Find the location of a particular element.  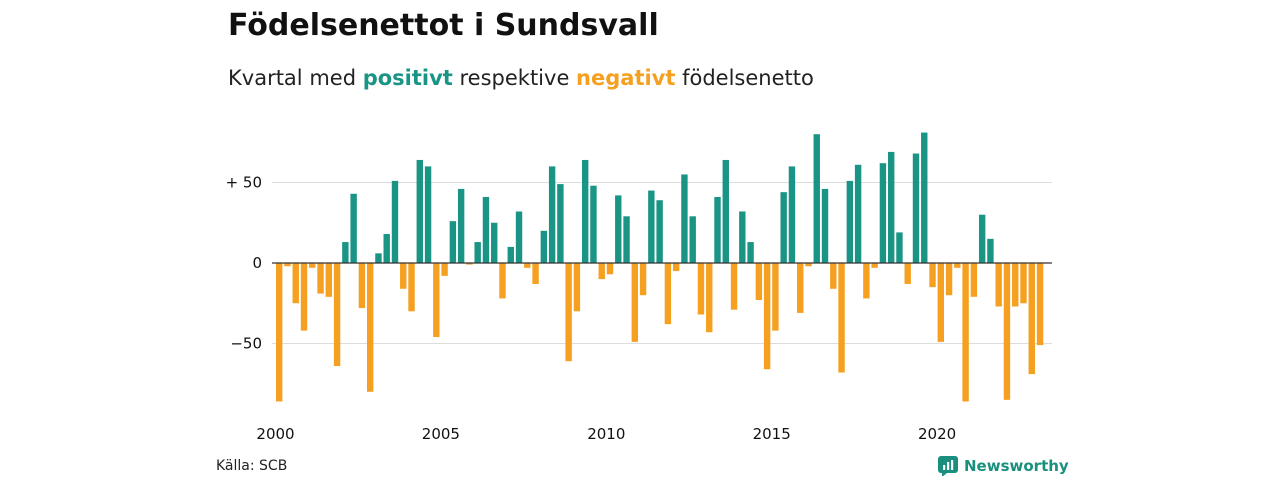

subtitle-text-middle: respektive is located at coordinates (514, 78).